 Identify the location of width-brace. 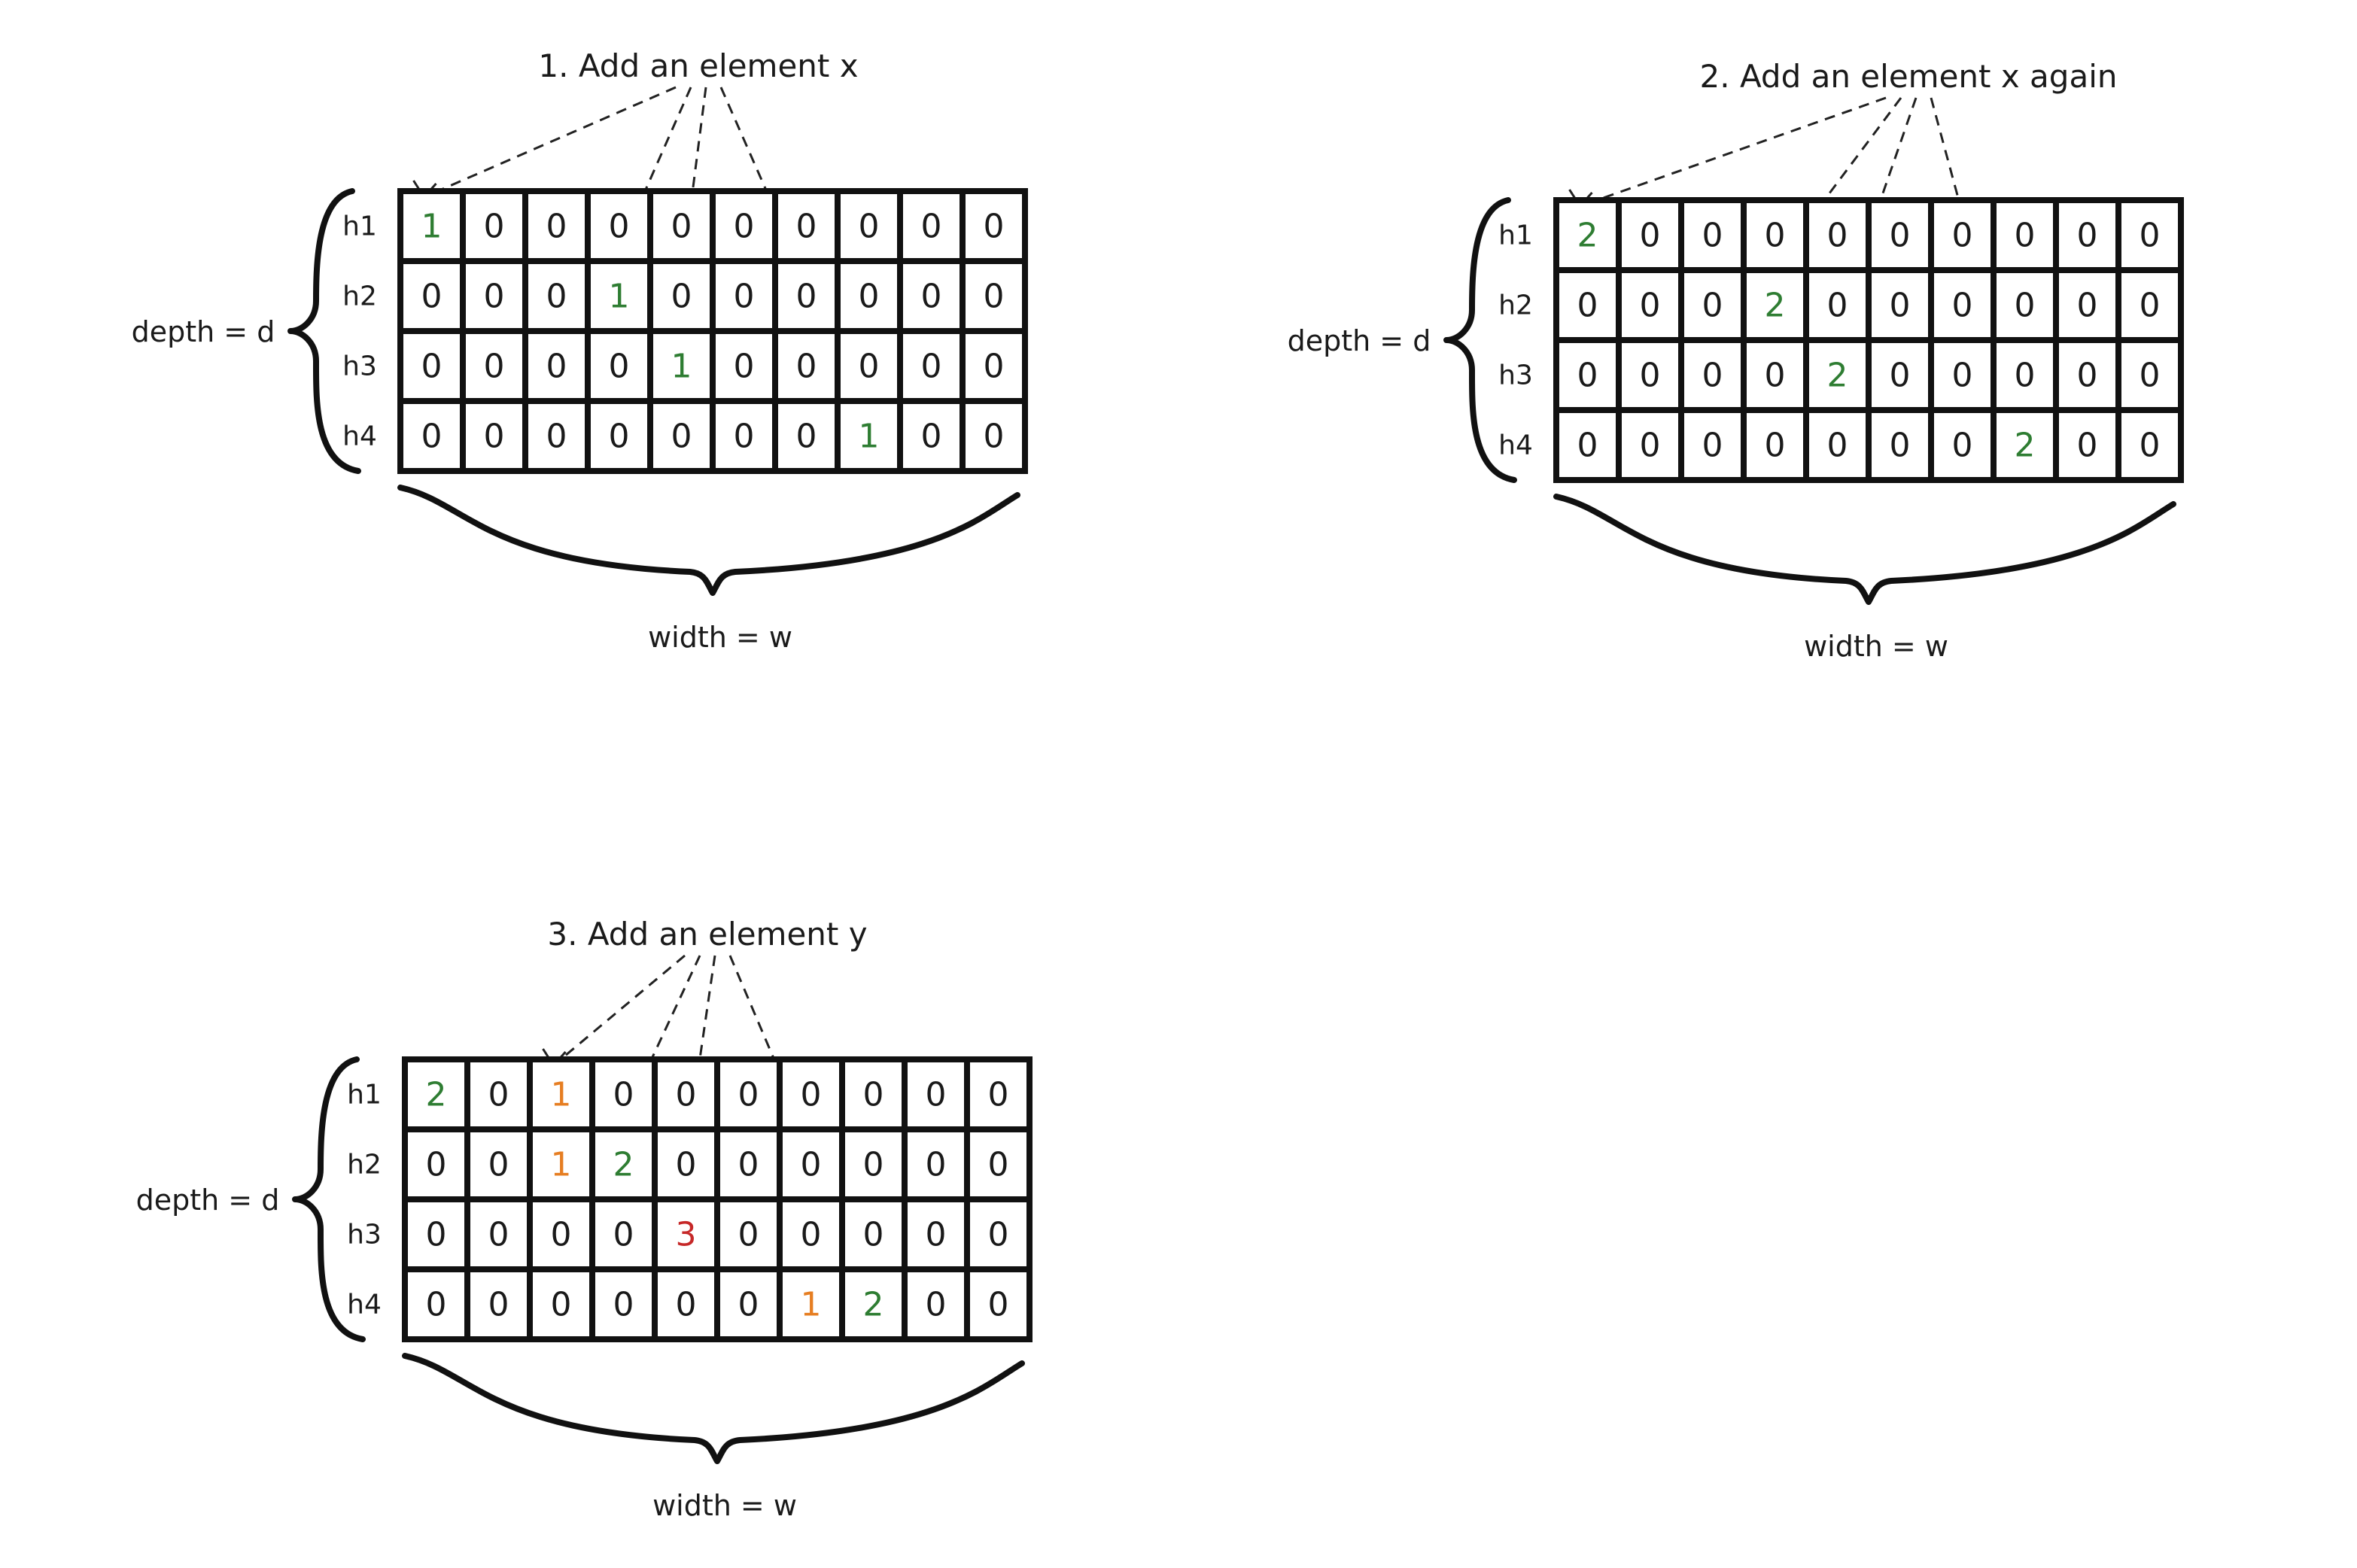
(713, 1408).